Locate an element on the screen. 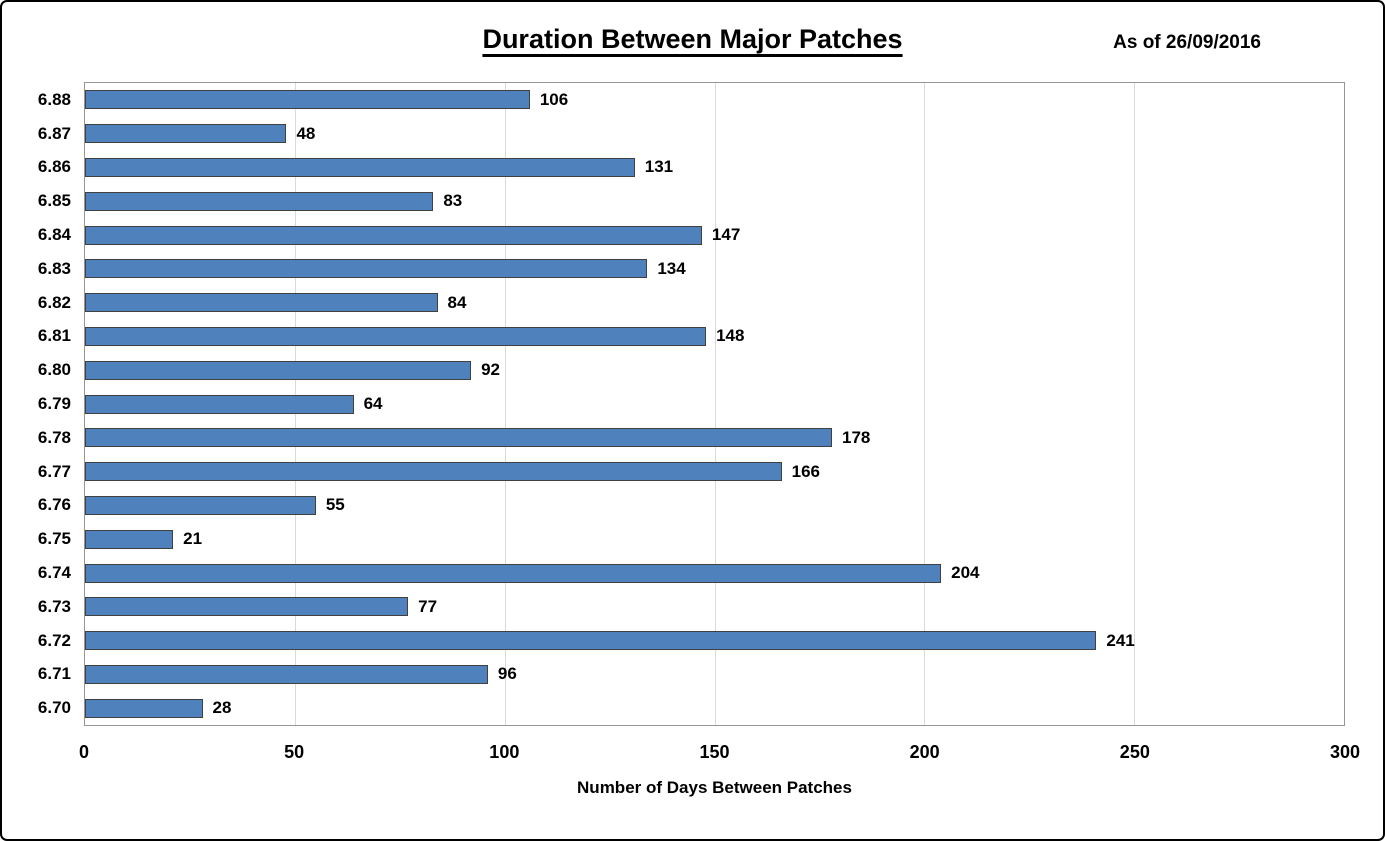 The height and width of the screenshot is (841, 1385). x-axis-tick-label: 50 is located at coordinates (294, 752).